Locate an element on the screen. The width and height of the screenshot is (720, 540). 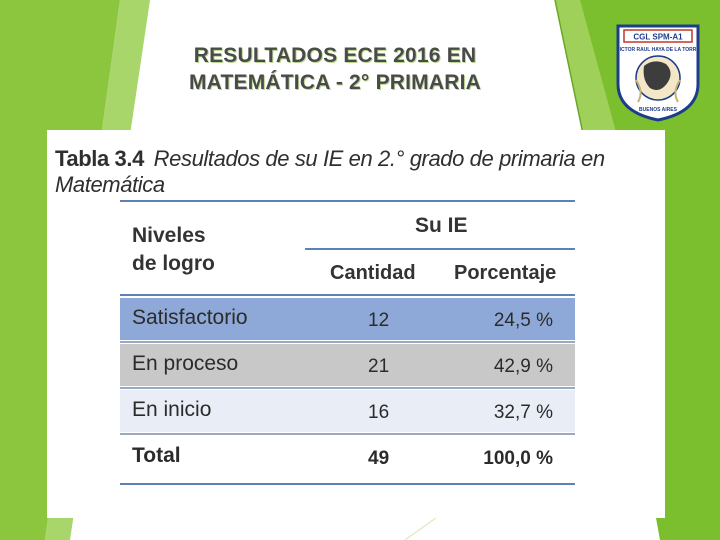
group-header-rule is located at coordinates (440, 249).